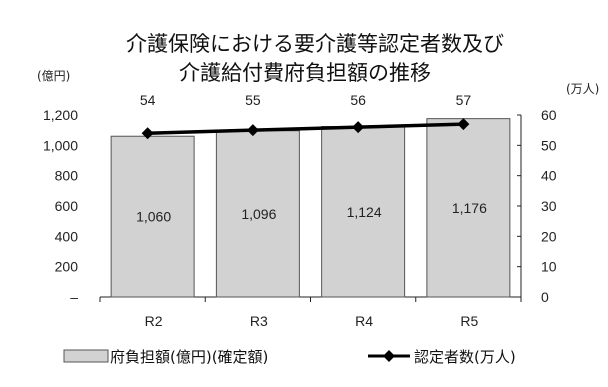 The width and height of the screenshot is (608, 387). What do you see at coordinates (582, 89) in the screenshot?
I see `right-axis-unit: (万人)` at bounding box center [582, 89].